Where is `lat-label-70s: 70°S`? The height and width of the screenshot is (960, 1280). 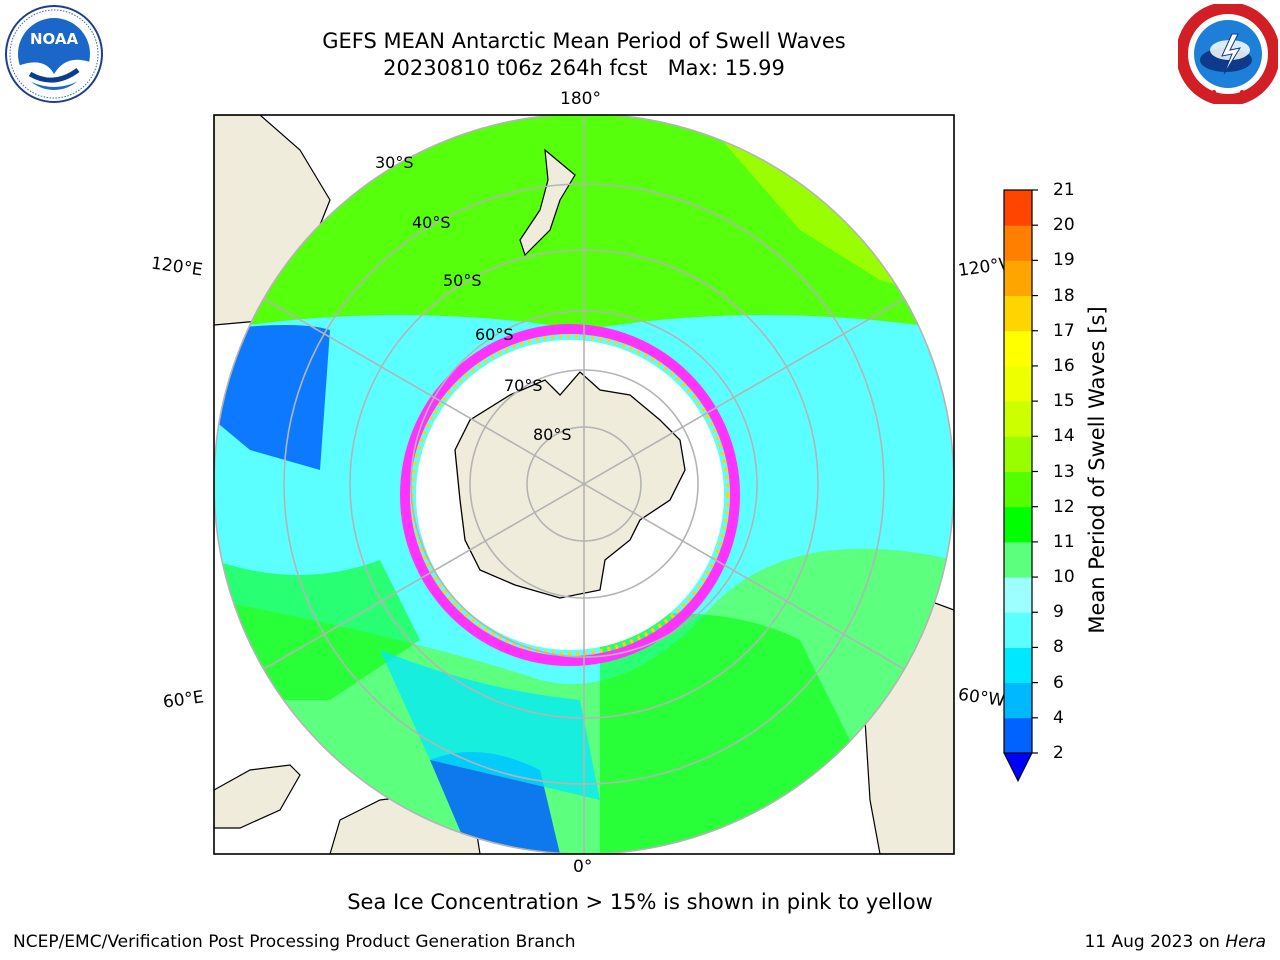 lat-label-70s: 70°S is located at coordinates (523, 385).